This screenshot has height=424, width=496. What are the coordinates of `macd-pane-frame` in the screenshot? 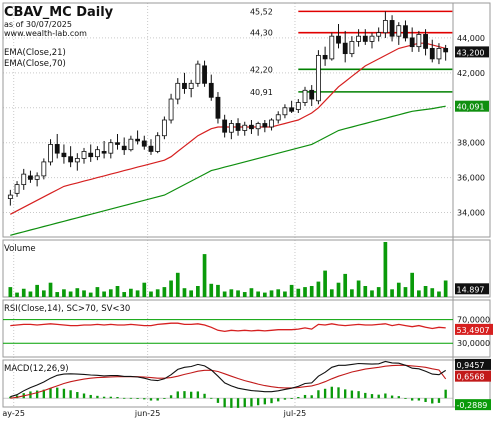 It's located at (246, 383).